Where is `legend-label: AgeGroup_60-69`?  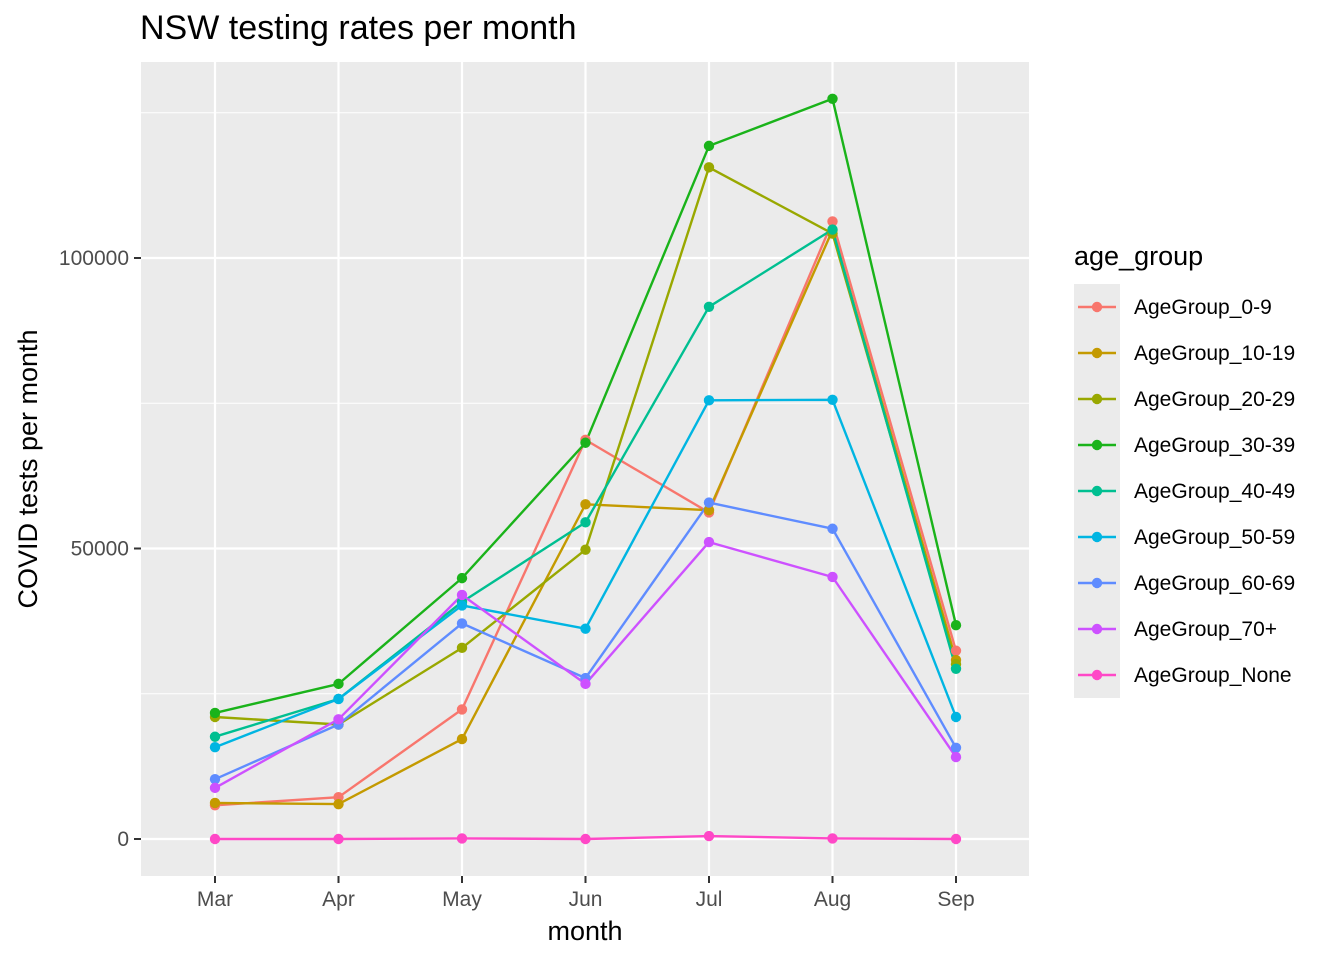
legend-label: AgeGroup_60-69 is located at coordinates (1214, 583).